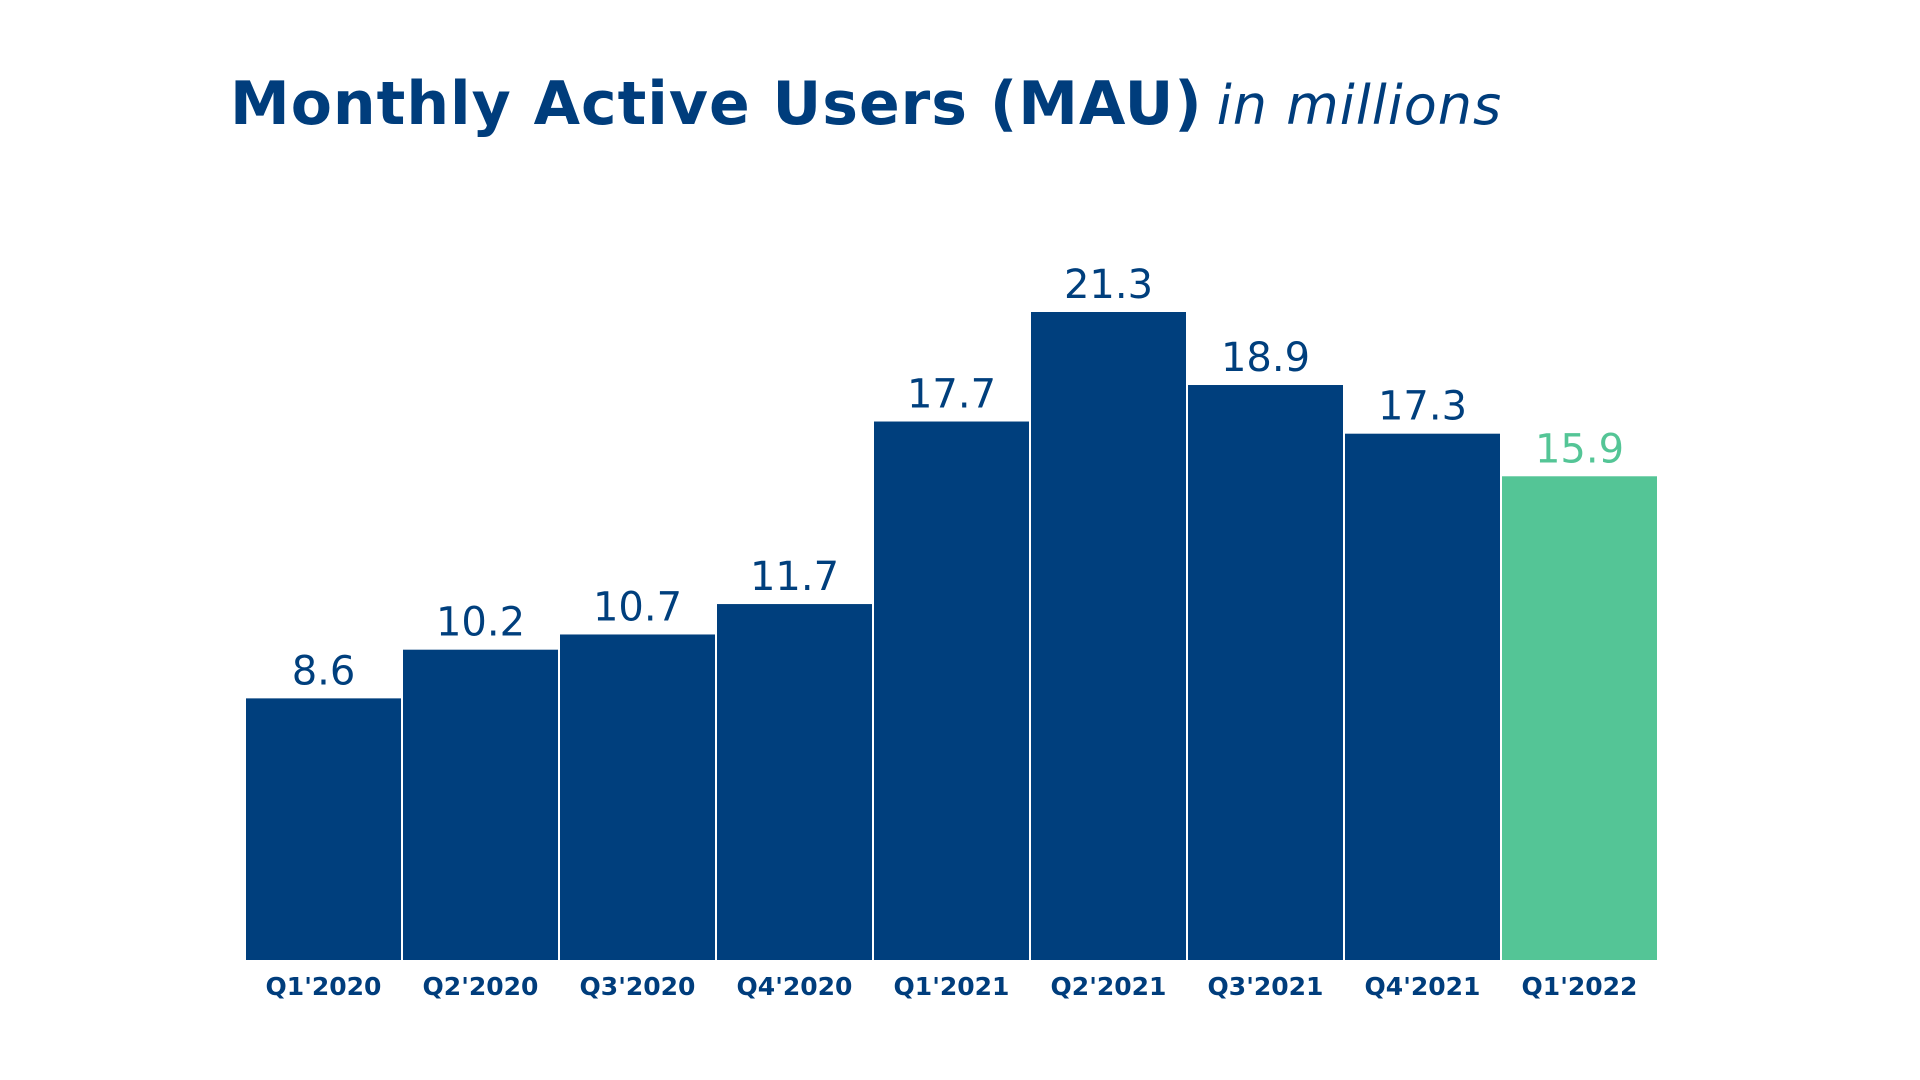 Image resolution: width=1920 pixels, height=1080 pixels. Describe the element at coordinates (1359, 105) in the screenshot. I see `chart-subtitle: in millions` at that location.